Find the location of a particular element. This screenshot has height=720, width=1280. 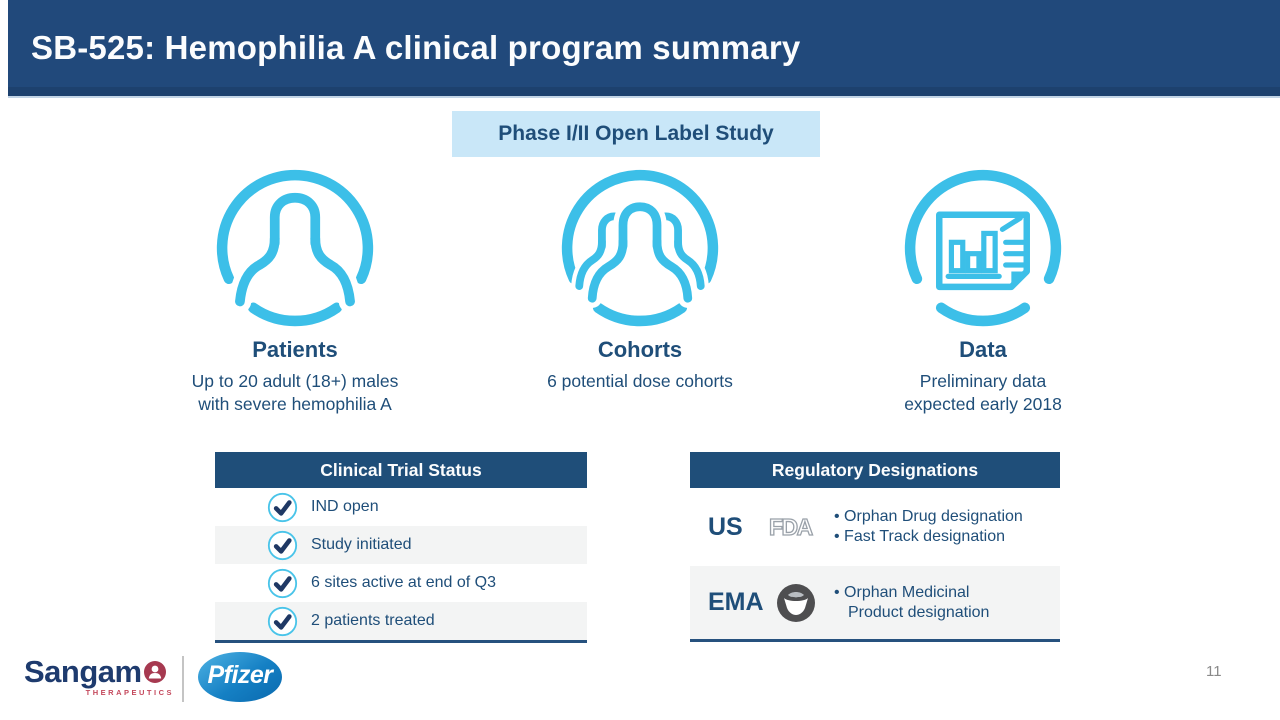

status-row: 2 patients treated is located at coordinates (401, 621).